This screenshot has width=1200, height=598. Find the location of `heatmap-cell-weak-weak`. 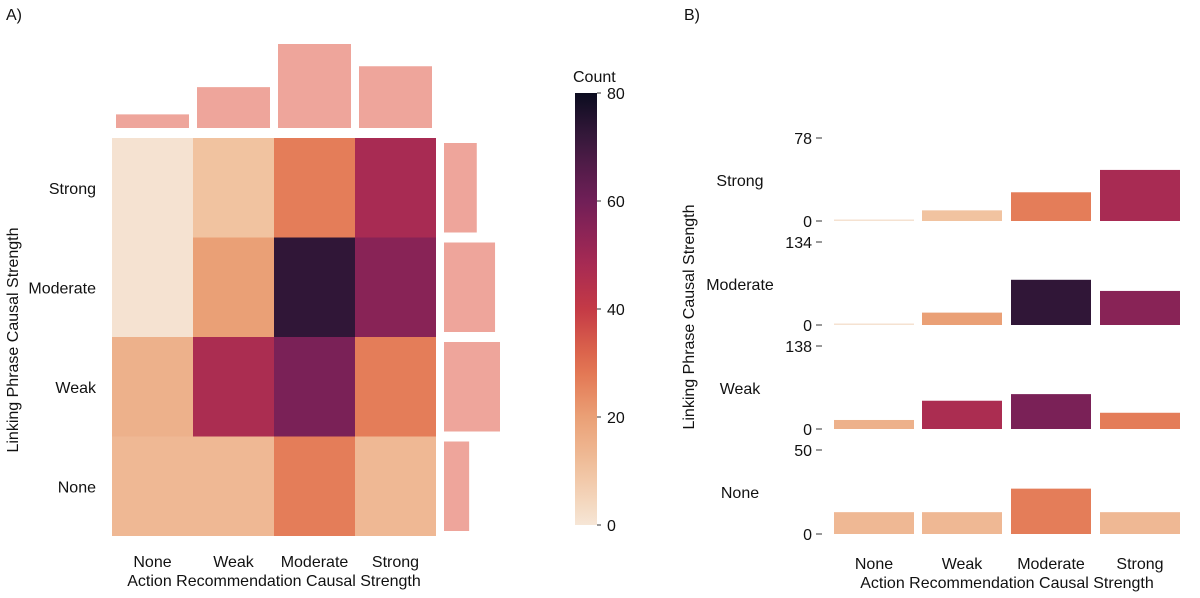

heatmap-cell-weak-weak is located at coordinates (233, 387).